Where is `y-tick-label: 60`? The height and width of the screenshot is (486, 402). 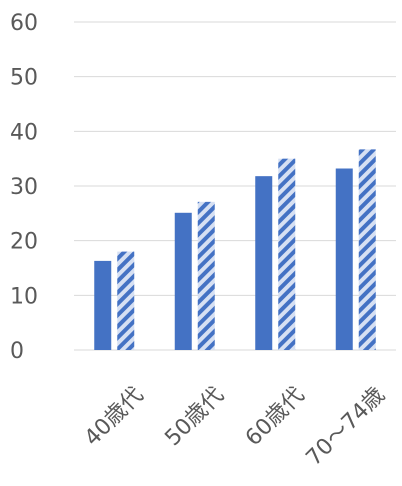
y-tick-label: 60 is located at coordinates (24, 23).